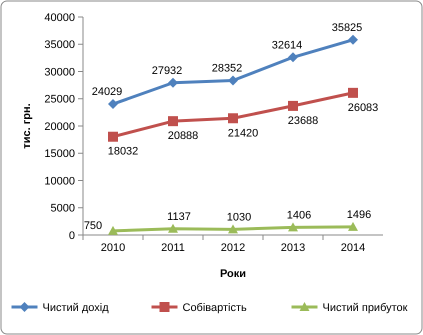 The image size is (423, 335). I want to click on y-tick-label: 25000, so click(59, 100).